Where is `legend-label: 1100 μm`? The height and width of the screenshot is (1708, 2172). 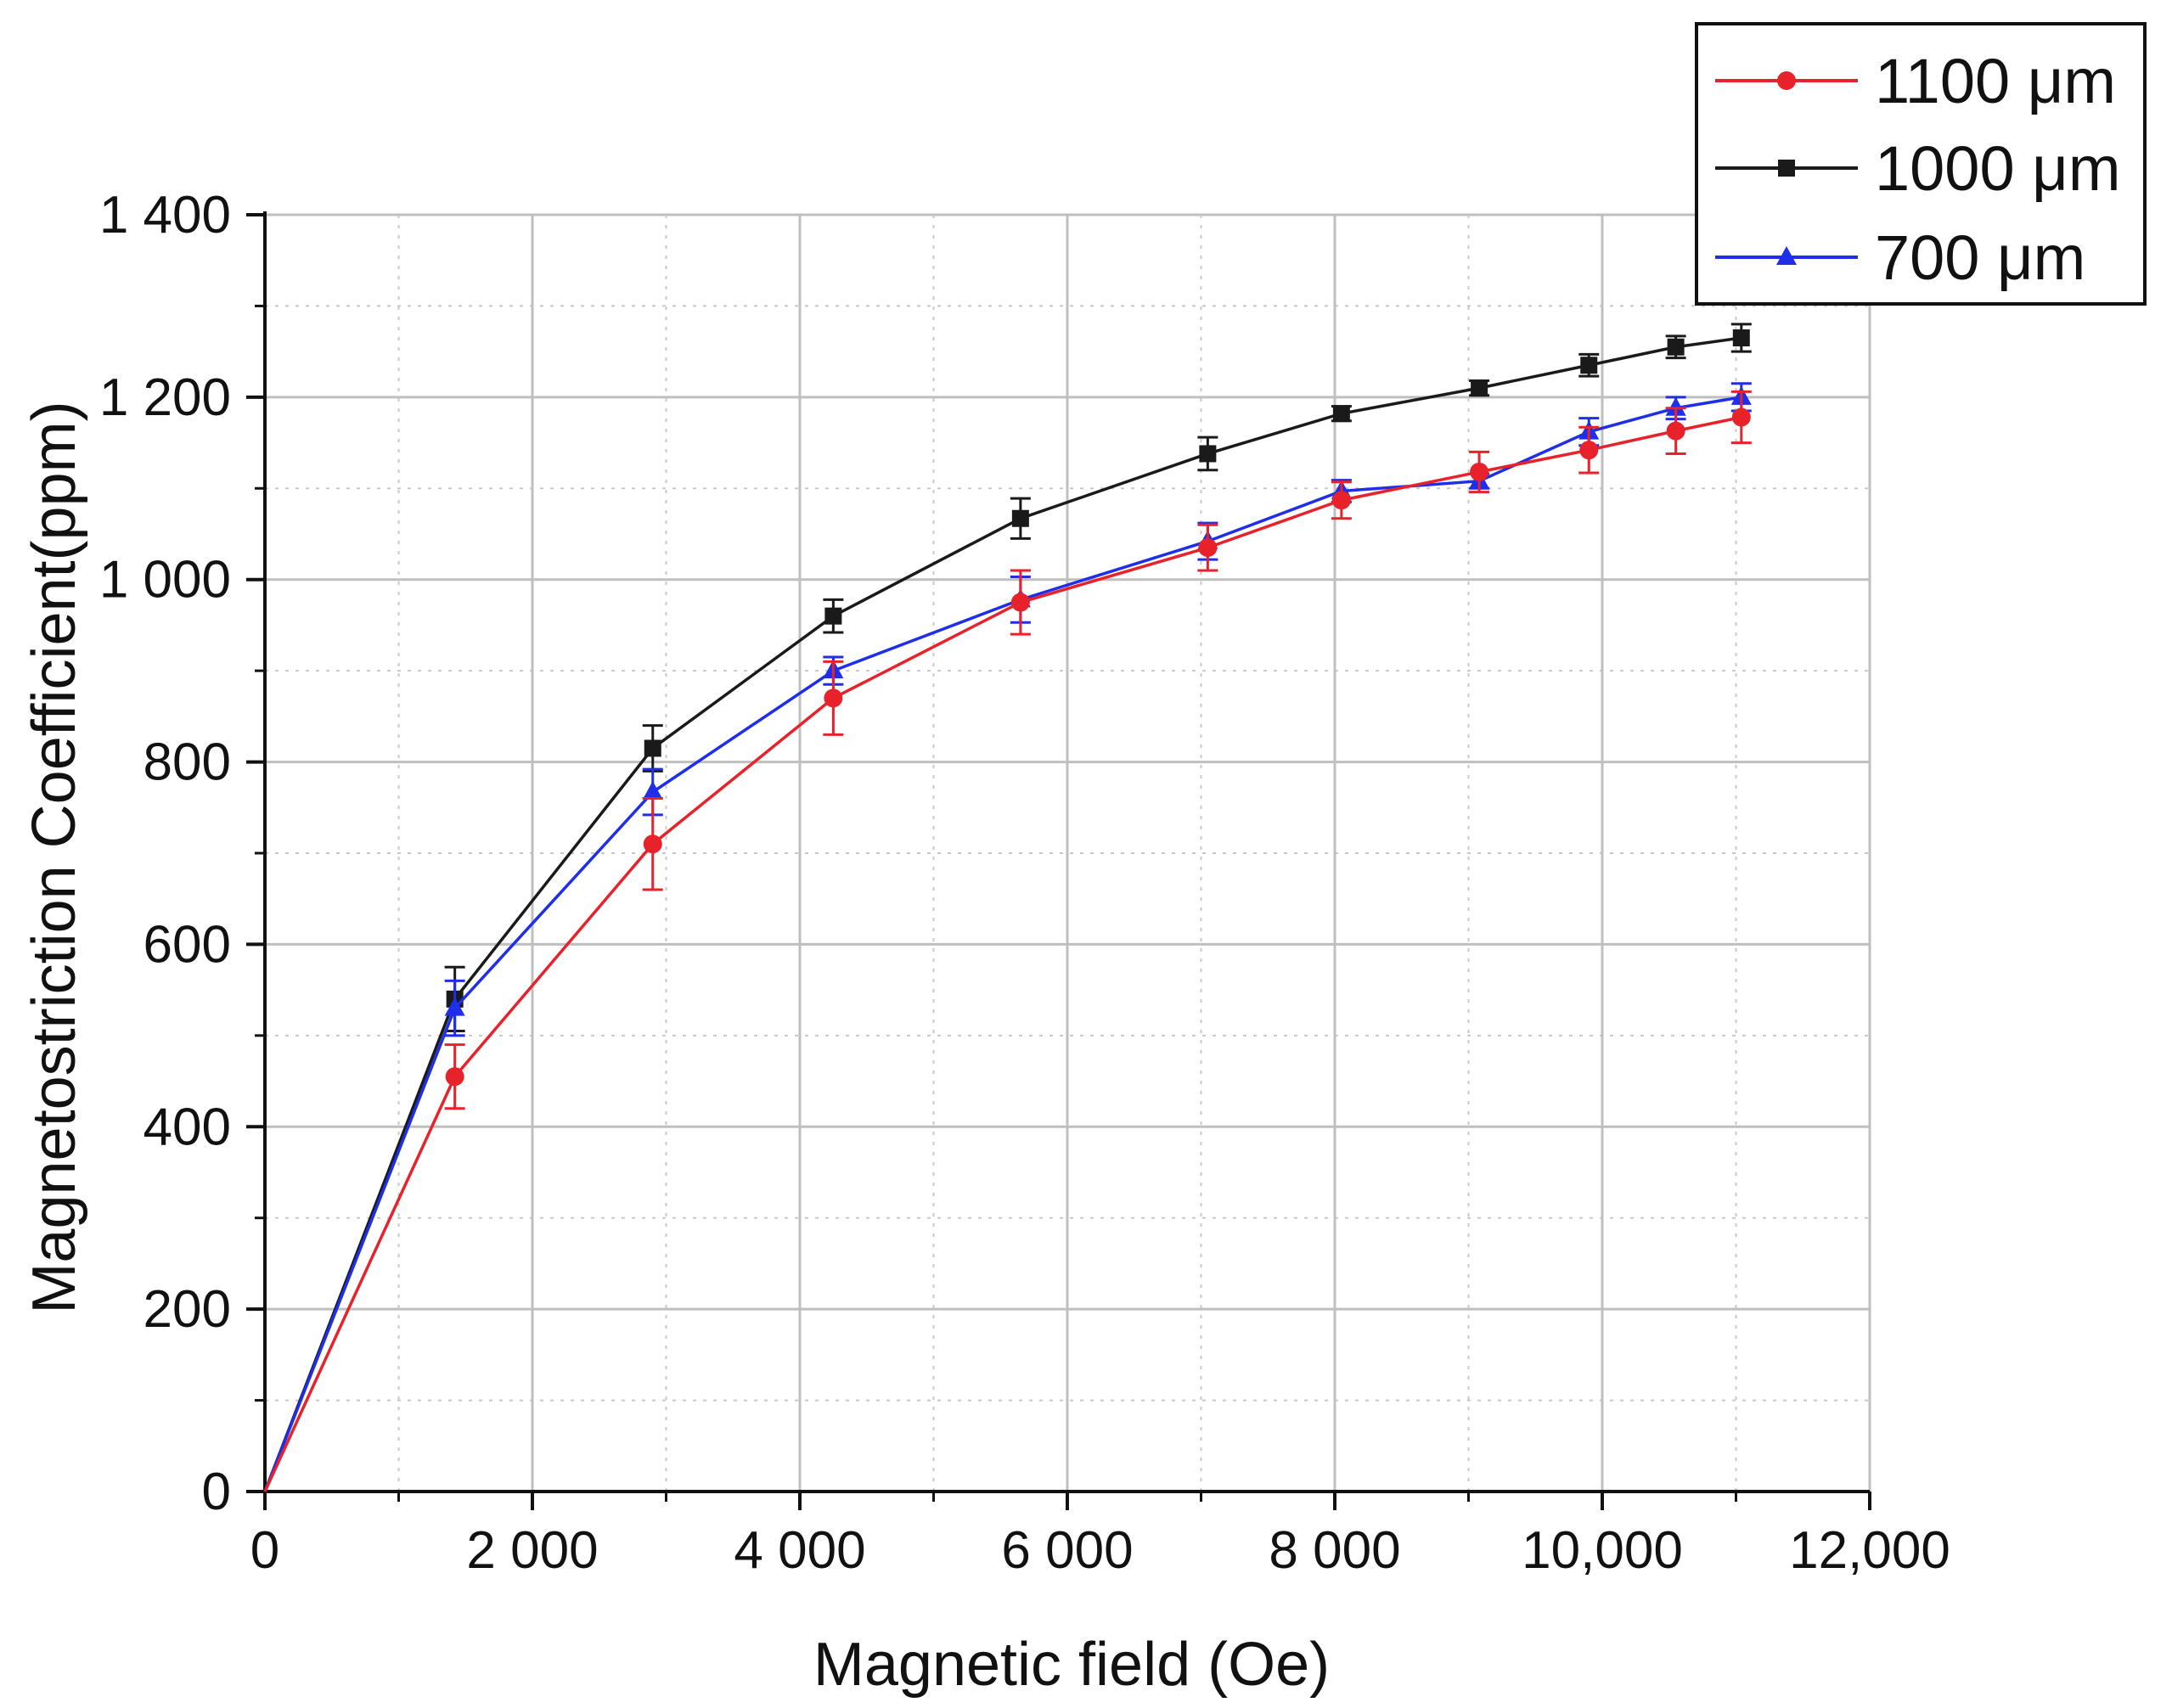 legend-label: 1100 μm is located at coordinates (1996, 81).